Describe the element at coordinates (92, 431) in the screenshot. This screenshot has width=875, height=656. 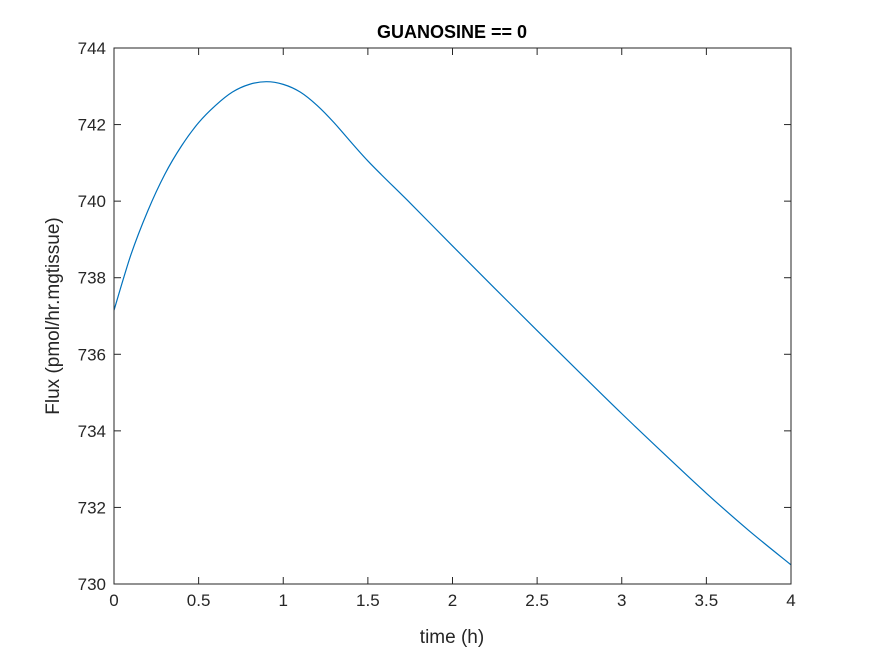
I see `y-tick-label: 734` at that location.